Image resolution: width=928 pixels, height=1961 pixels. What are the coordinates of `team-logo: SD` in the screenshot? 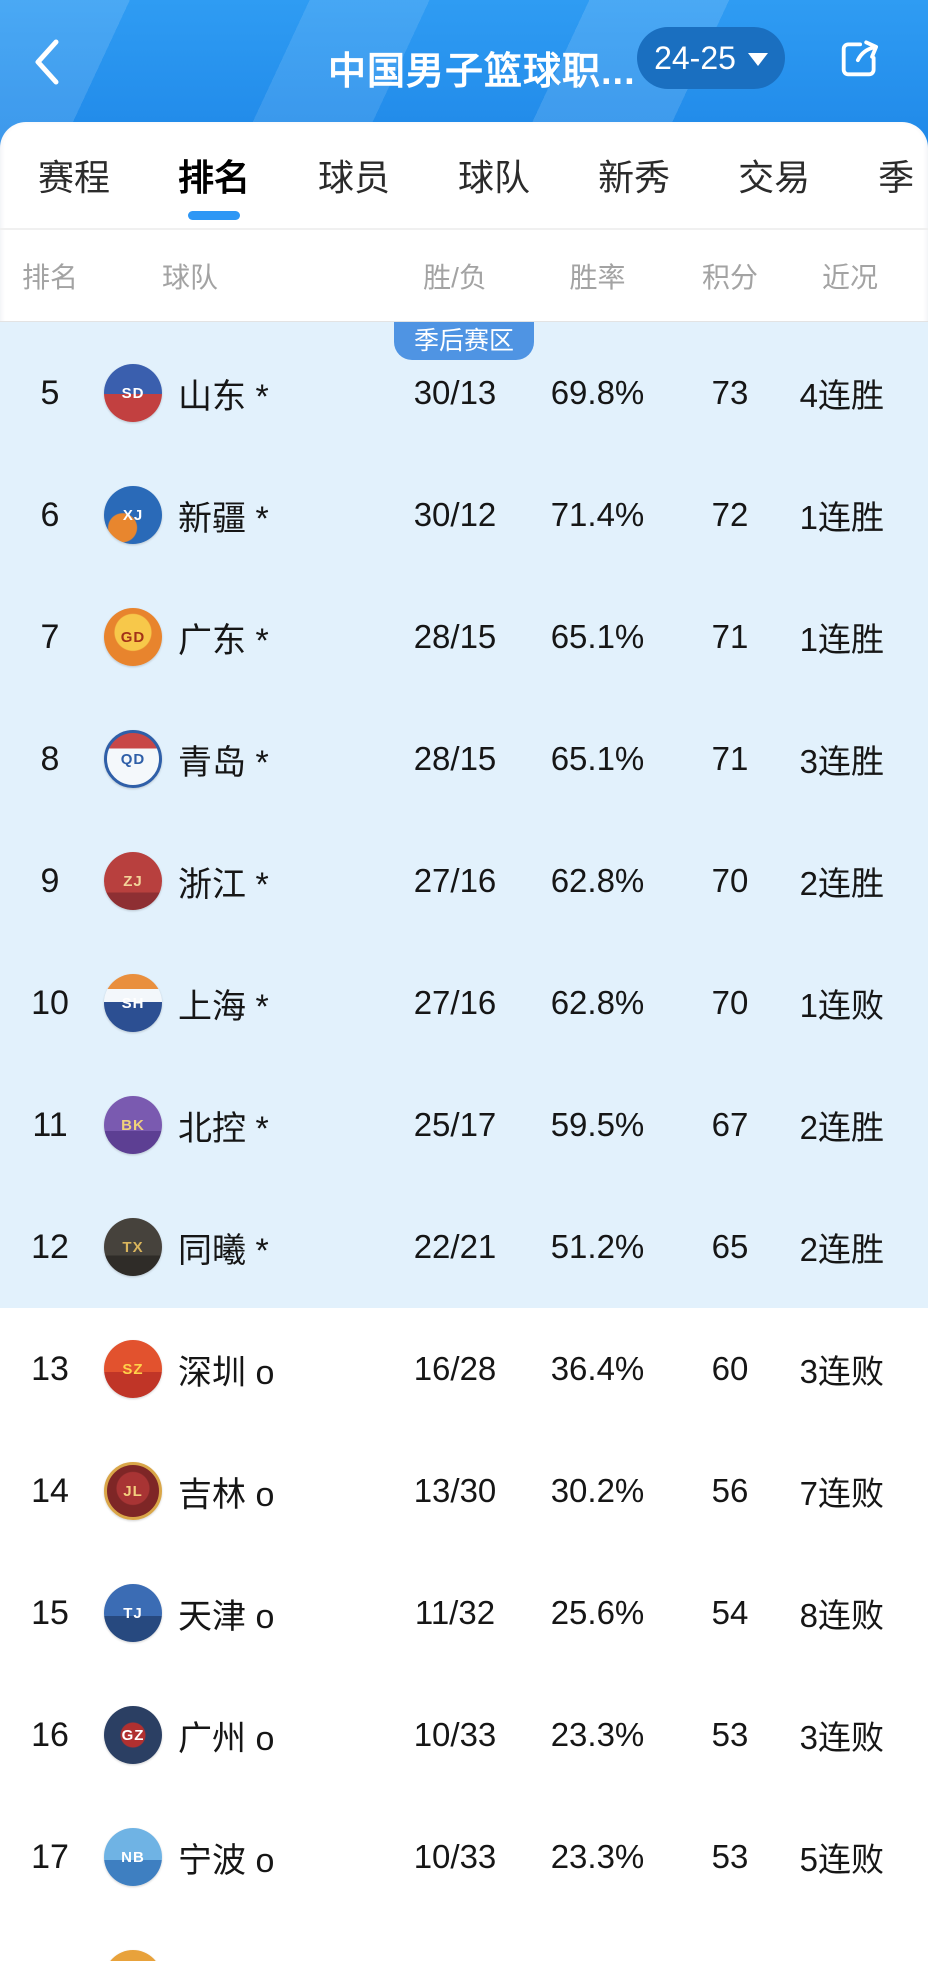 It's located at (133, 393).